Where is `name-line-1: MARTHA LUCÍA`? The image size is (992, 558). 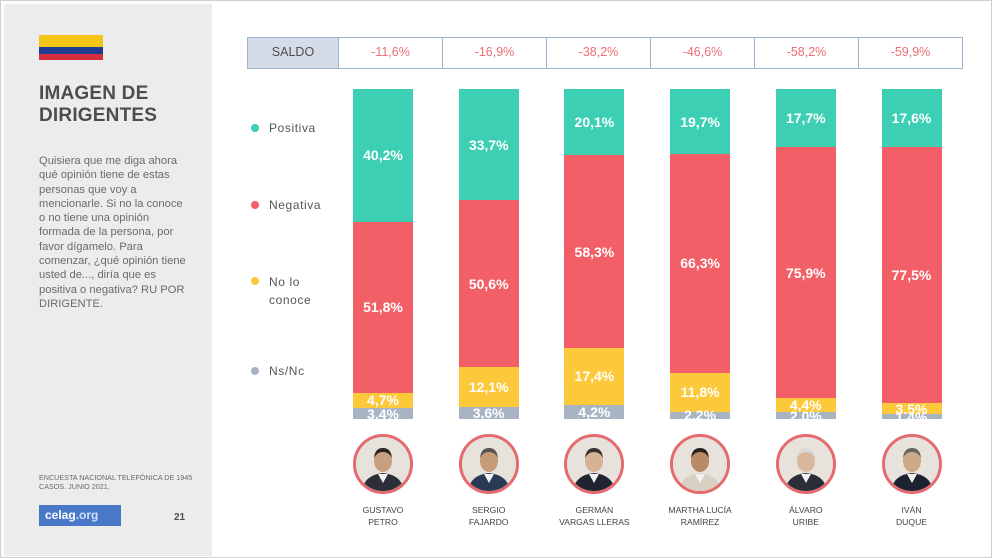
name-line-1: MARTHA LUCÍA is located at coordinates (700, 510).